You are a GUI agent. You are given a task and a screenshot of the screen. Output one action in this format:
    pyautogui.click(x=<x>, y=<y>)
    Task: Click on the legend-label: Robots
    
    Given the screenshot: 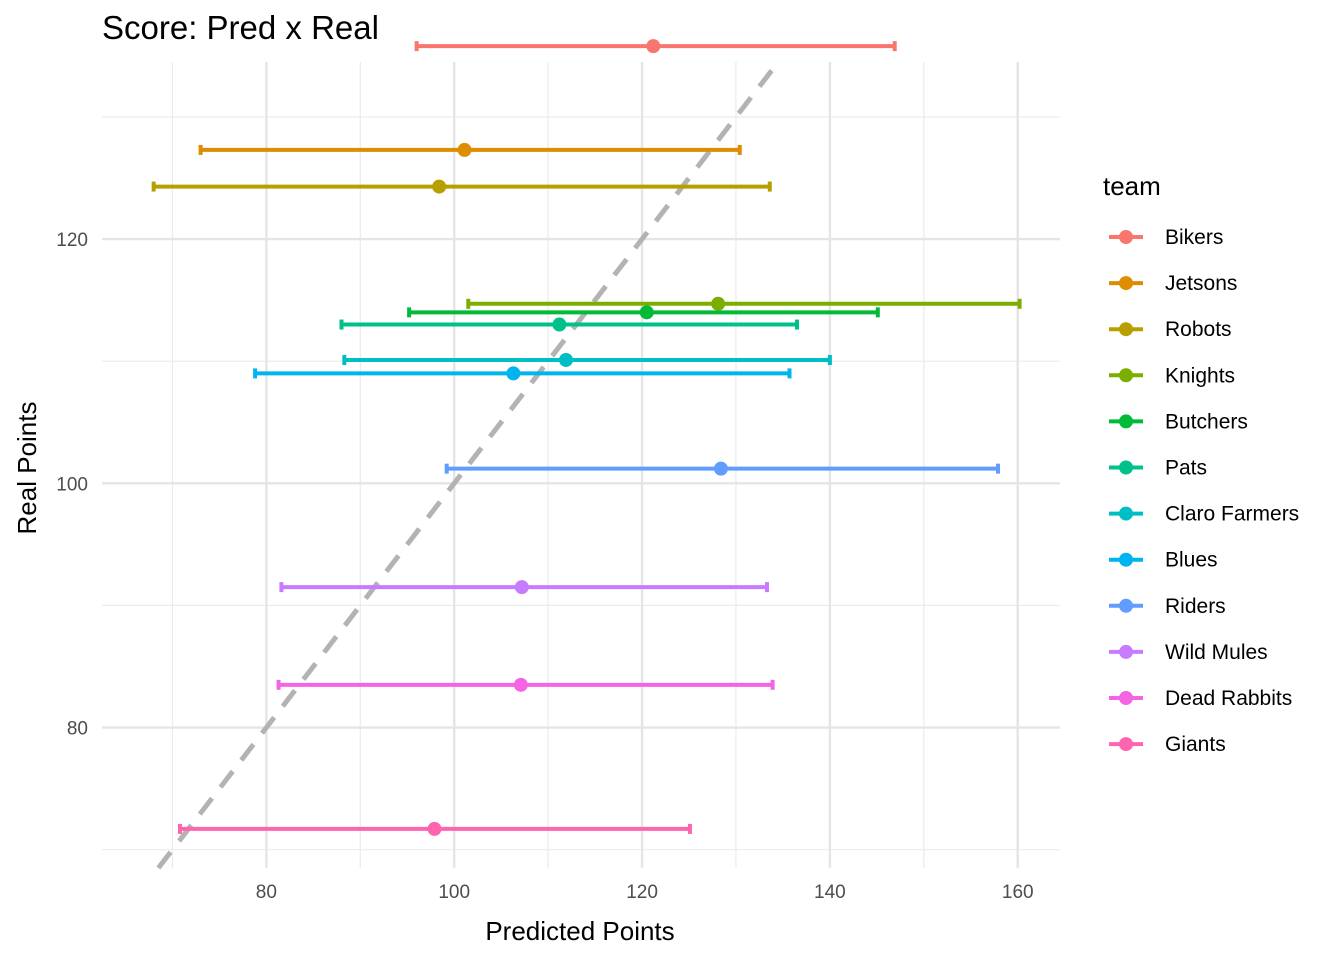 What is the action you would take?
    pyautogui.click(x=1198, y=329)
    